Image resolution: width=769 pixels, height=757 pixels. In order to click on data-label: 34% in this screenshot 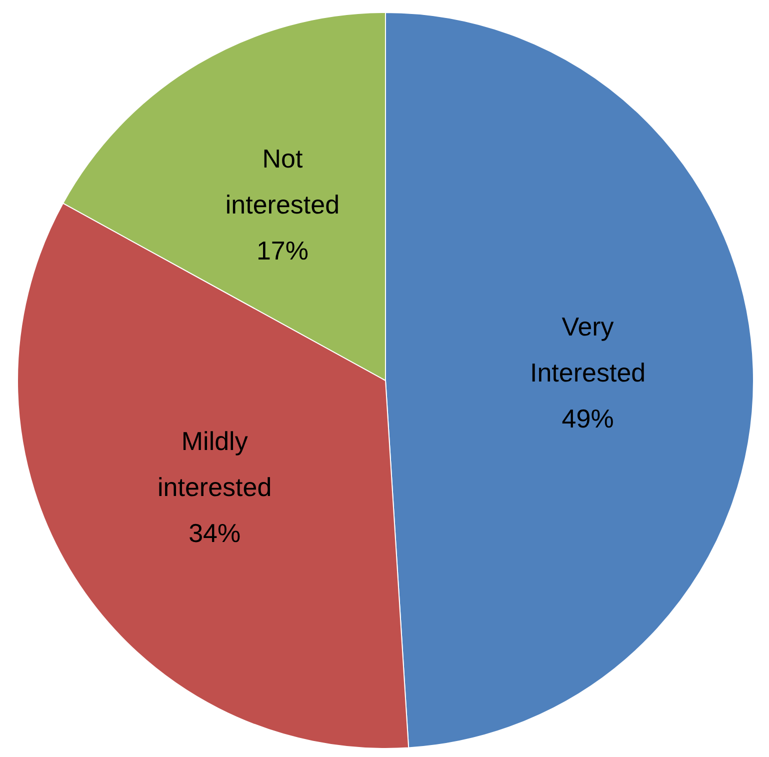, I will do `click(214, 533)`.